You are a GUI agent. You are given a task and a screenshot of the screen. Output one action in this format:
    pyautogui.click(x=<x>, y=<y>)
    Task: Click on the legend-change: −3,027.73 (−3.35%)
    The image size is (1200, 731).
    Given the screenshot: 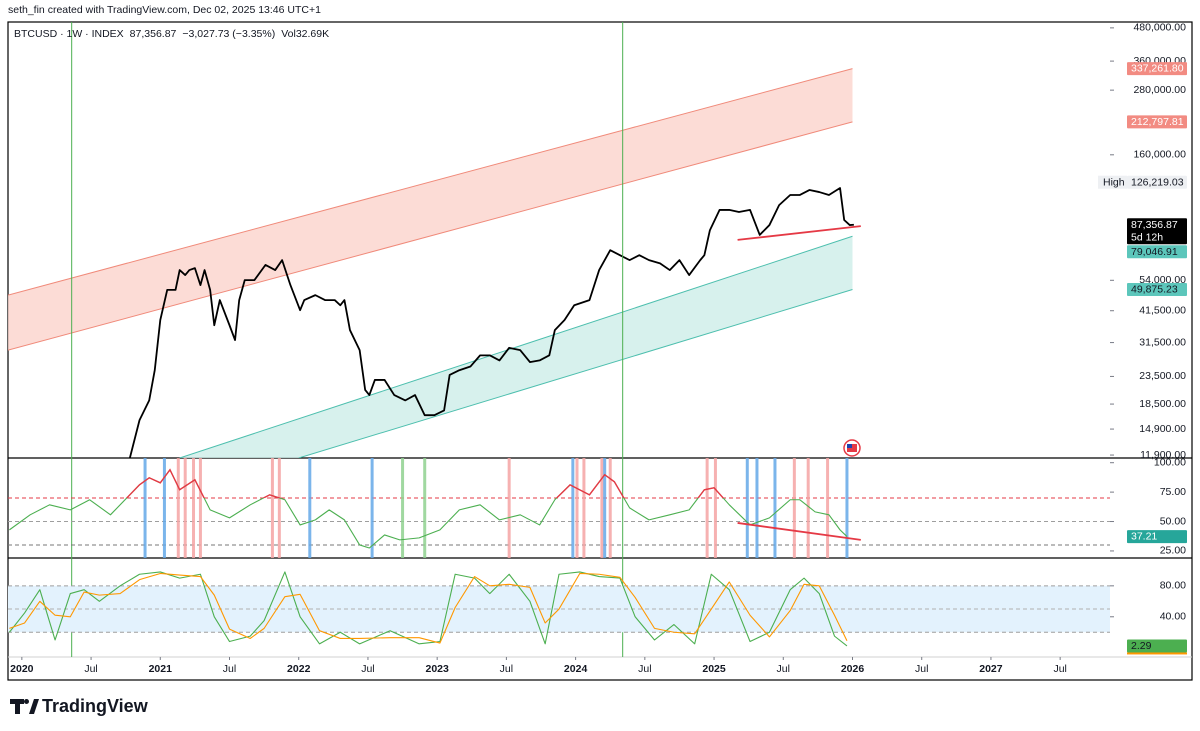 What is the action you would take?
    pyautogui.click(x=228, y=34)
    